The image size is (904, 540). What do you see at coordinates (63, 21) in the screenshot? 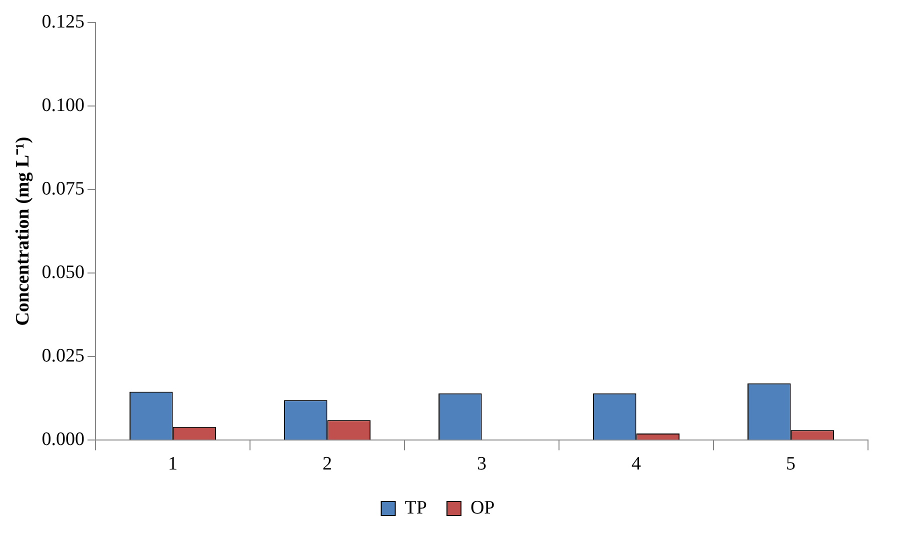
I see `y-tick-label: 0.125` at bounding box center [63, 21].